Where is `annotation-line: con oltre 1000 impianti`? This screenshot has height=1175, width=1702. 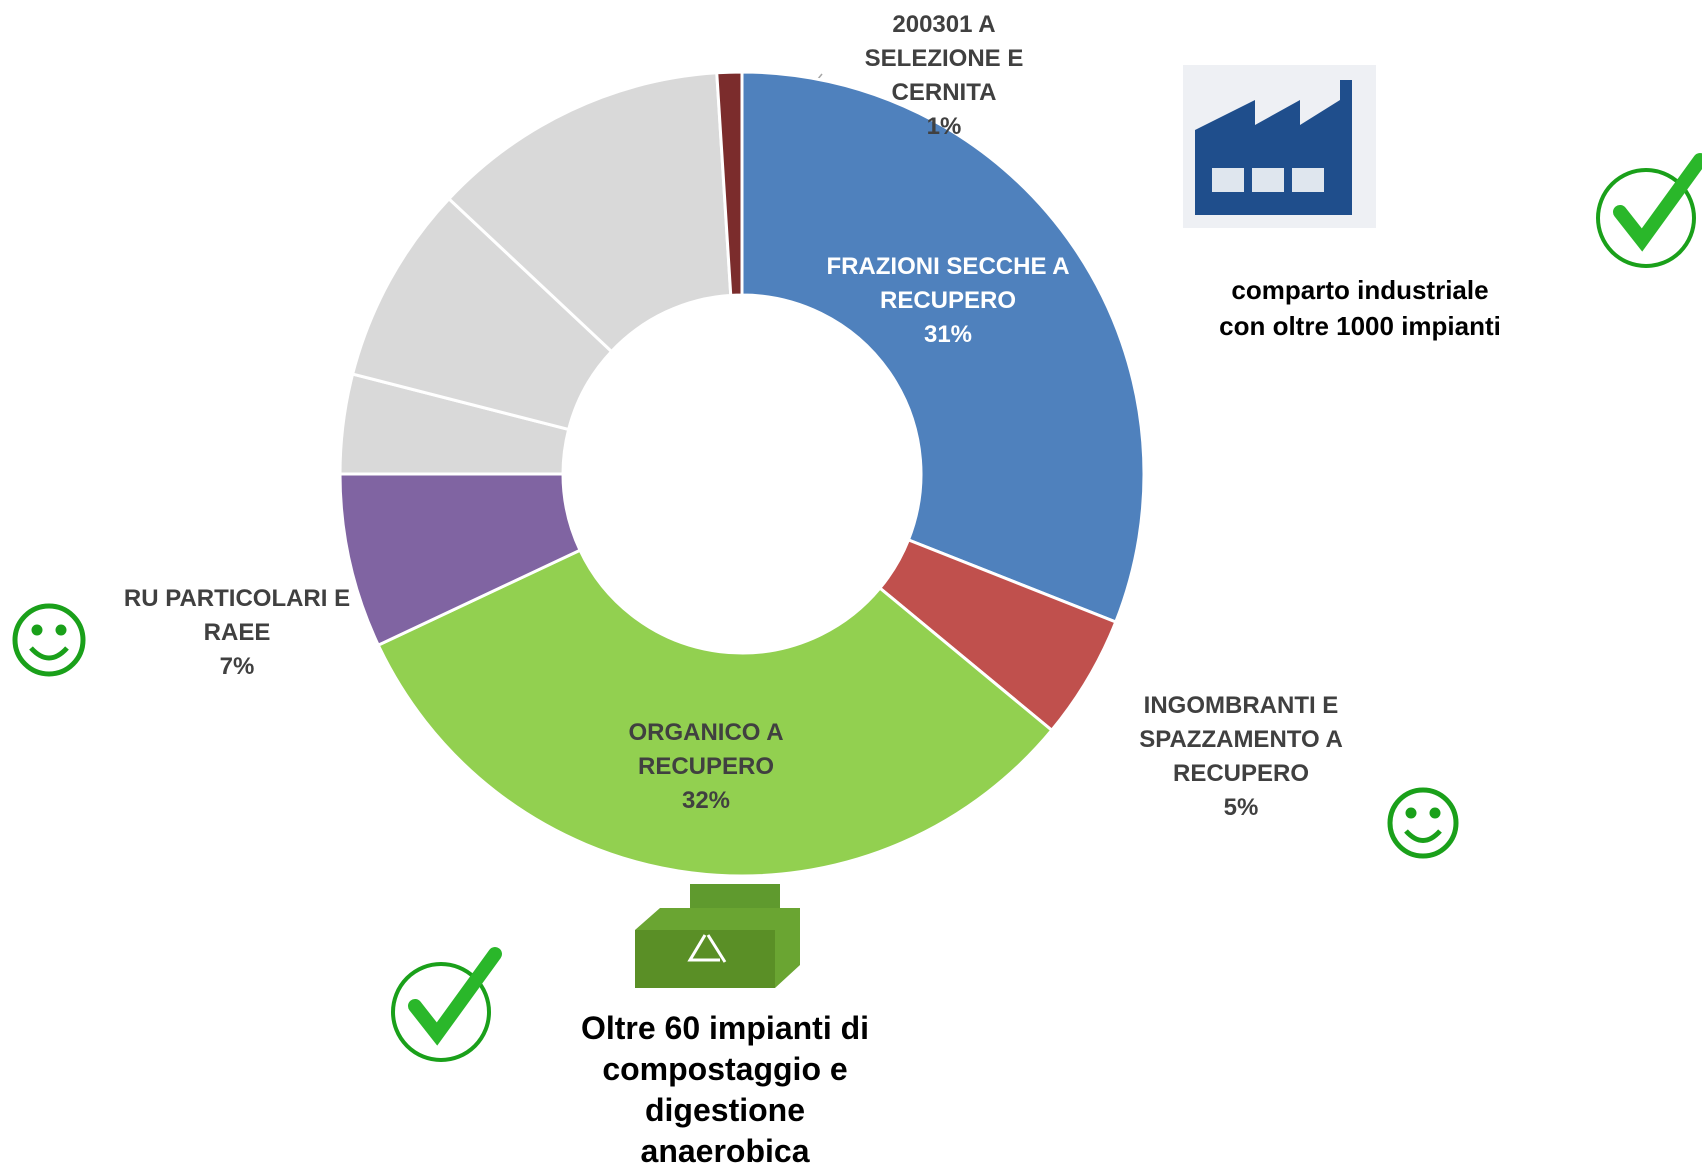
annotation-line: con oltre 1000 impianti is located at coordinates (1360, 326).